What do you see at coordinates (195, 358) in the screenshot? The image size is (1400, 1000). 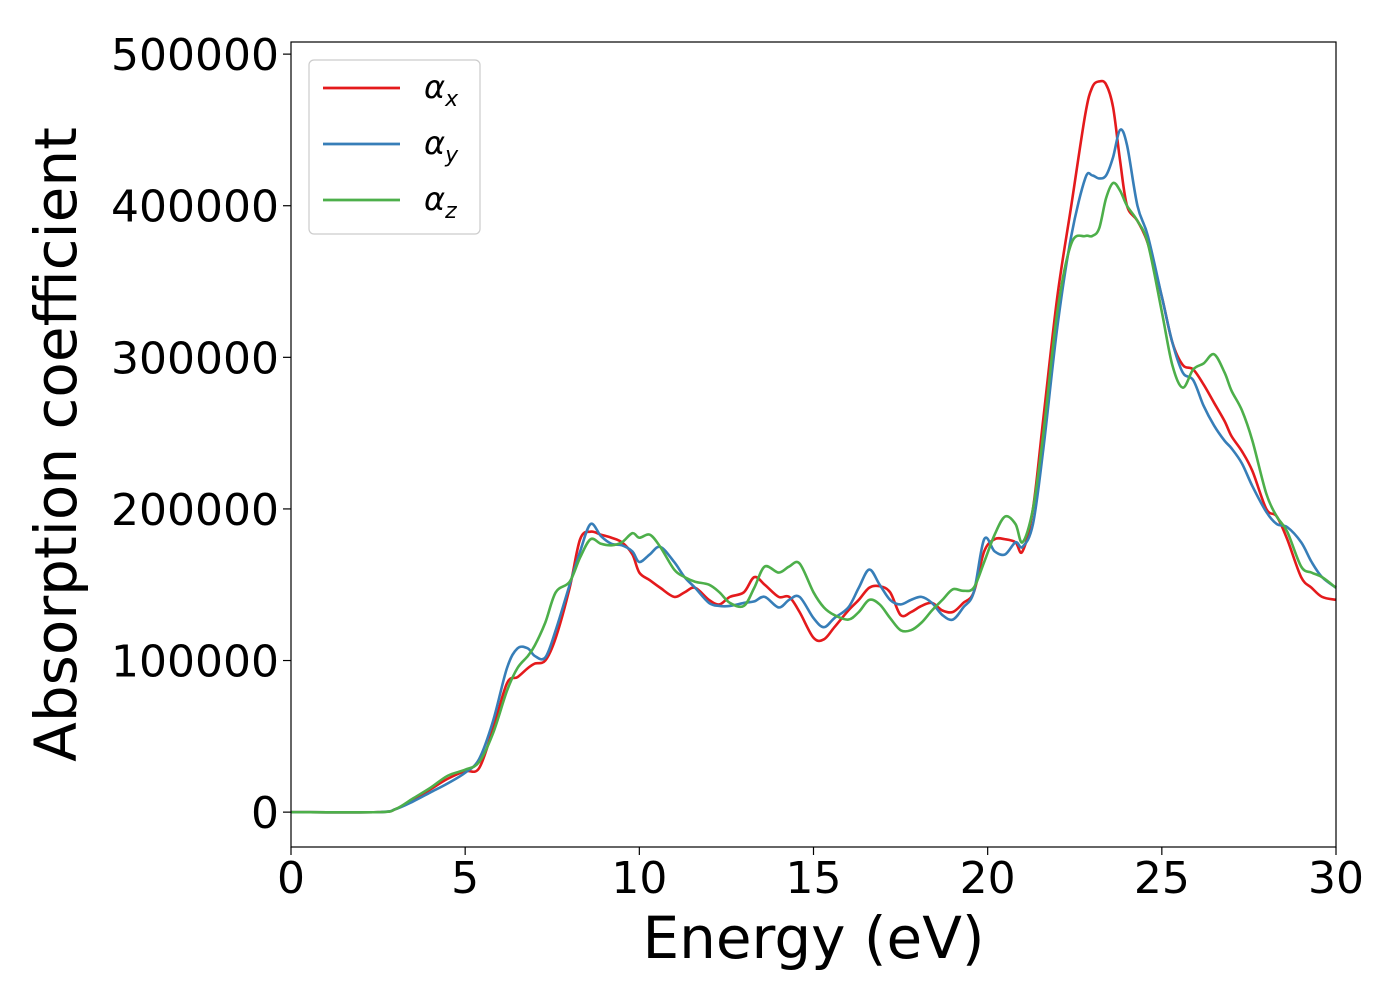 I see `y-tick-label: 300000` at bounding box center [195, 358].